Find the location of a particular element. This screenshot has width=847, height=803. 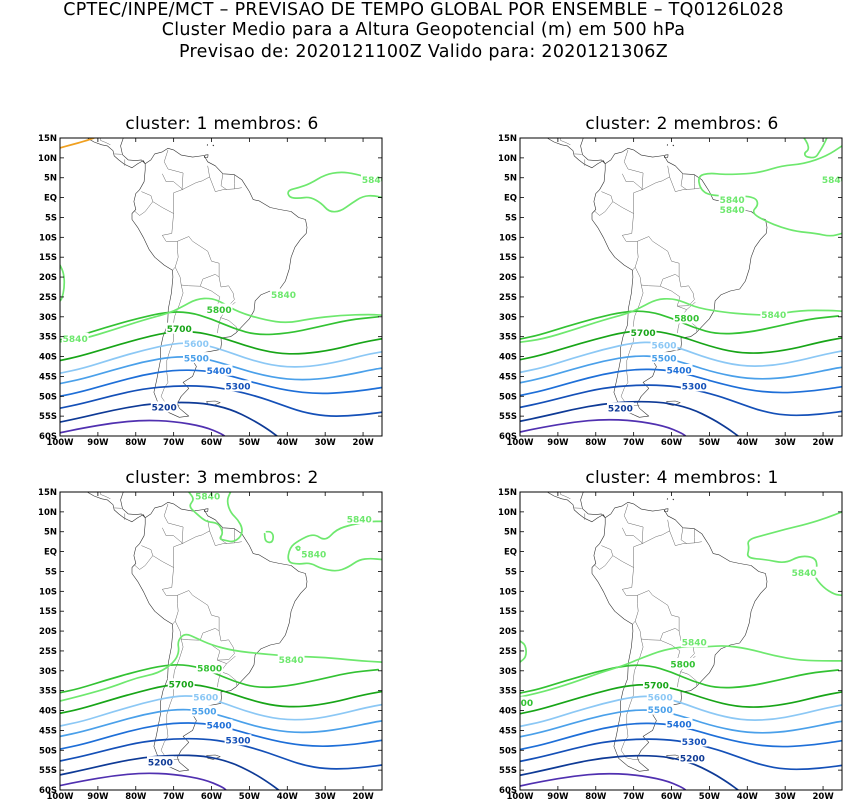

south-america-coastline is located at coordinates (219, 637).